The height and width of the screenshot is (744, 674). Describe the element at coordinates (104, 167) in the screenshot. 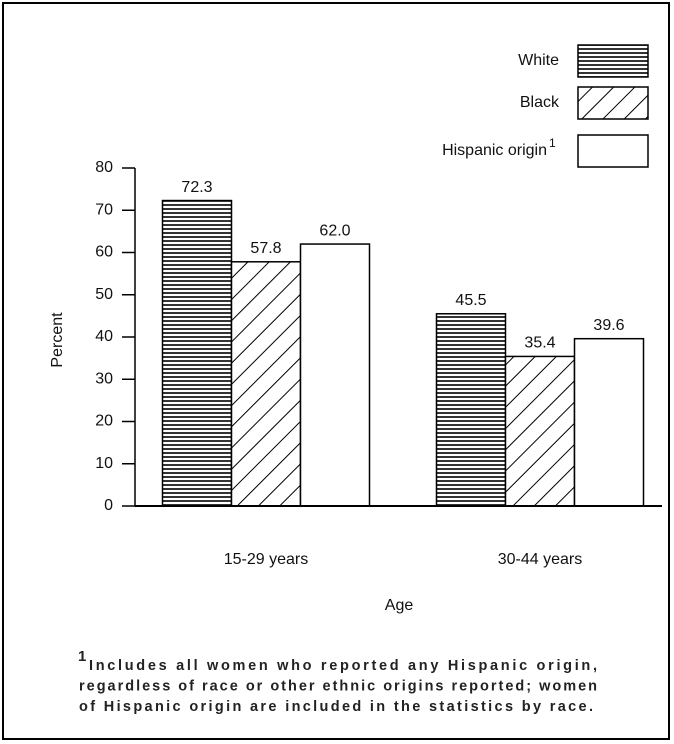

I see `y-tick-label: 80` at that location.